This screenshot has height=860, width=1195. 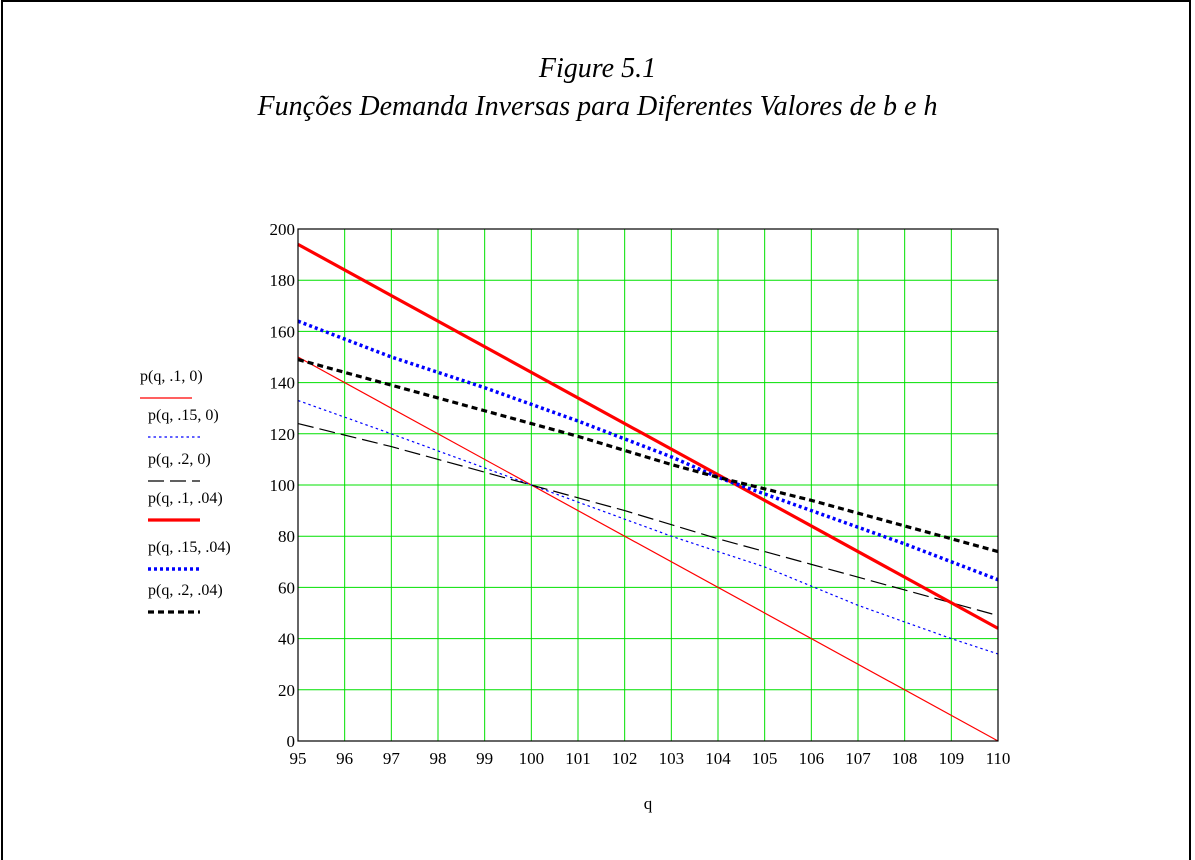 What do you see at coordinates (286, 587) in the screenshot?
I see `y-tick-label: 60` at bounding box center [286, 587].